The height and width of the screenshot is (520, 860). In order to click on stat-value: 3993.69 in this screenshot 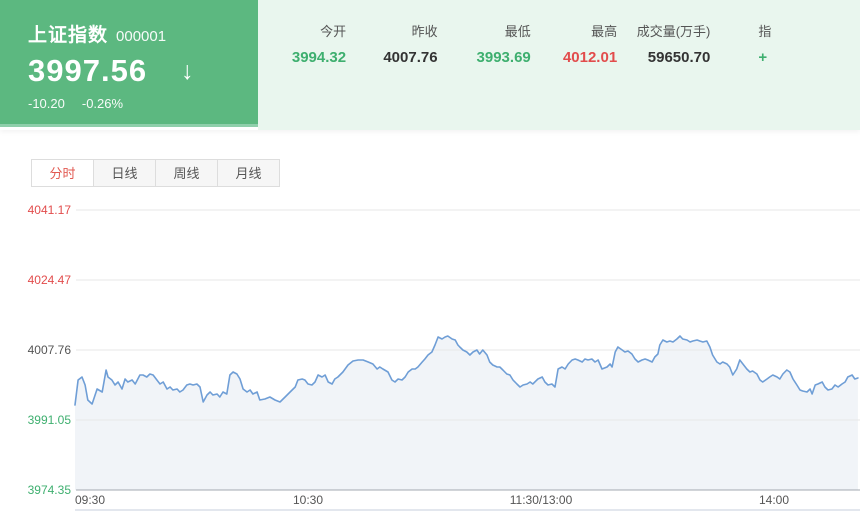, I will do `click(503, 57)`.